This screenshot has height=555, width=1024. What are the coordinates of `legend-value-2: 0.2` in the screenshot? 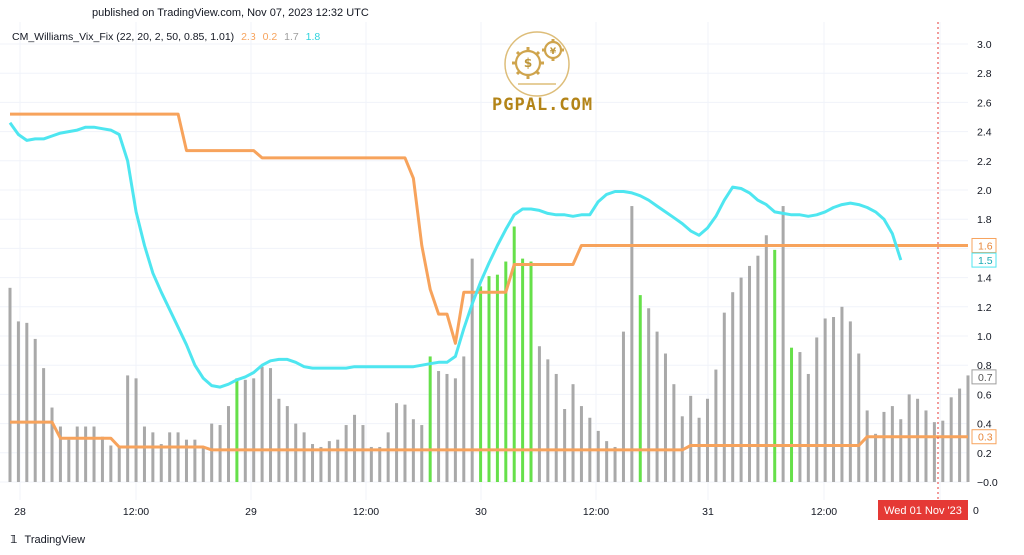 It's located at (270, 37).